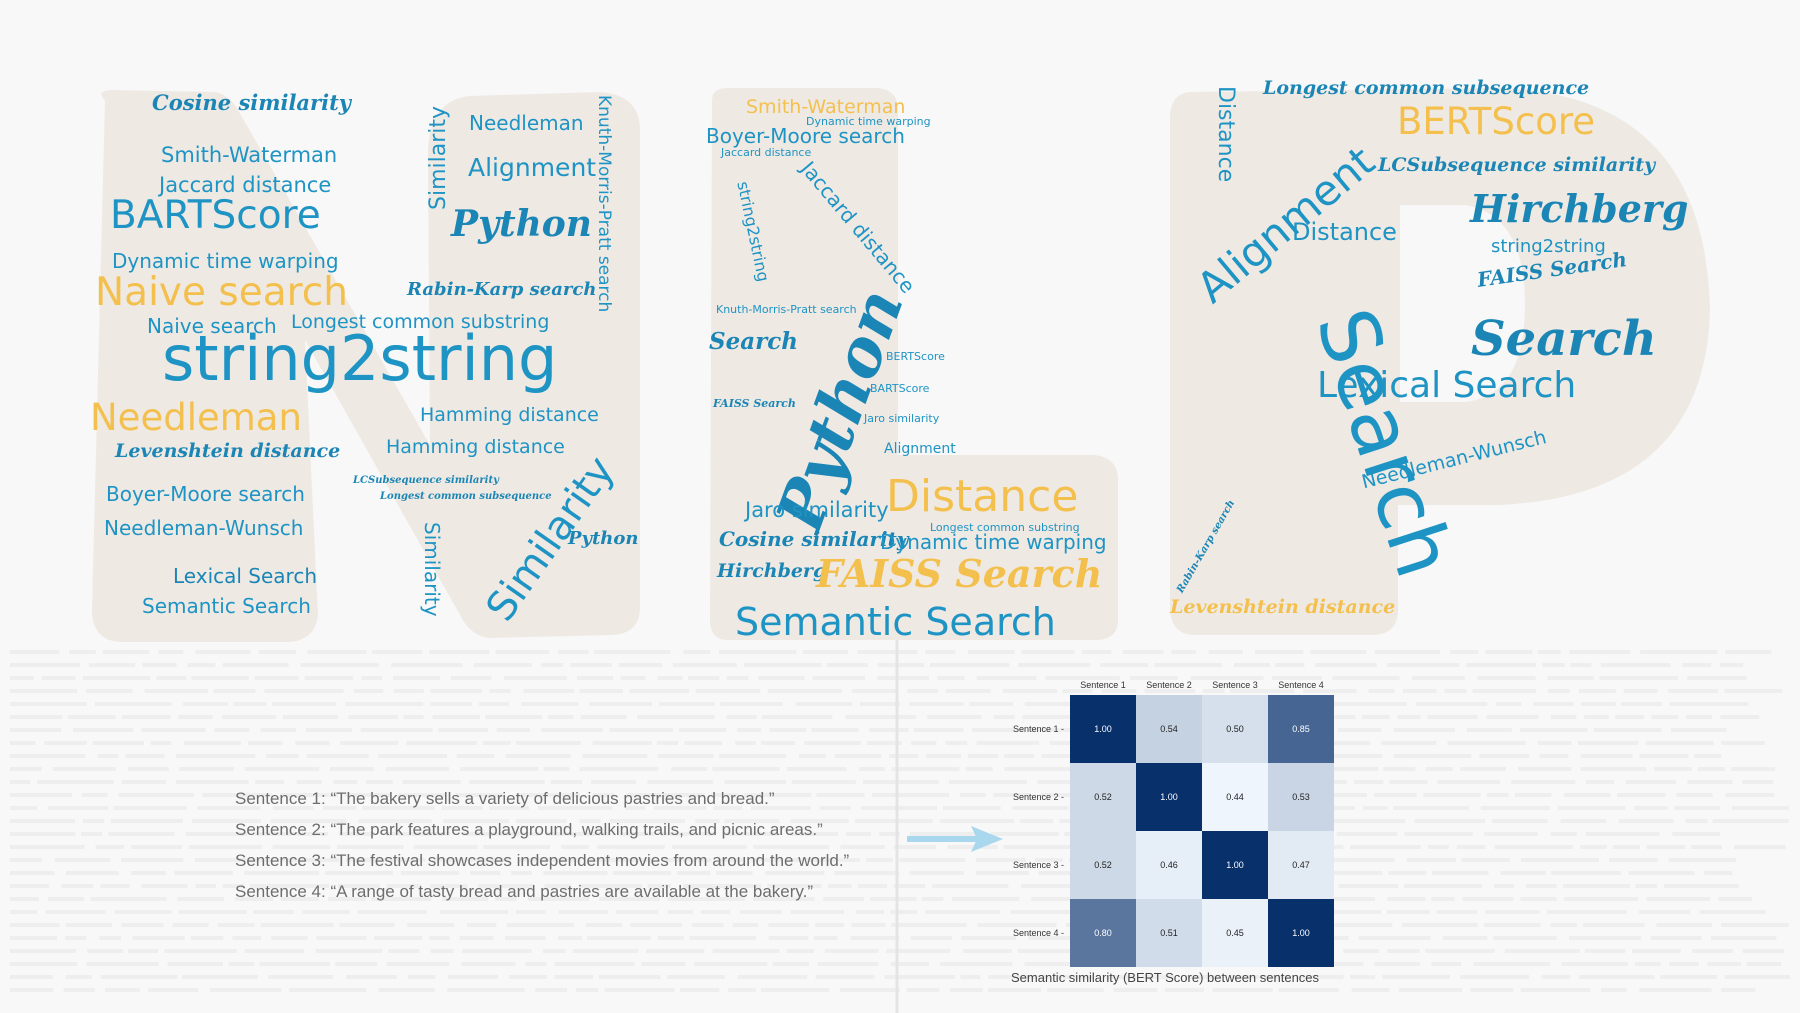  What do you see at coordinates (895, 622) in the screenshot?
I see `wc-l-word: Semantic Search` at bounding box center [895, 622].